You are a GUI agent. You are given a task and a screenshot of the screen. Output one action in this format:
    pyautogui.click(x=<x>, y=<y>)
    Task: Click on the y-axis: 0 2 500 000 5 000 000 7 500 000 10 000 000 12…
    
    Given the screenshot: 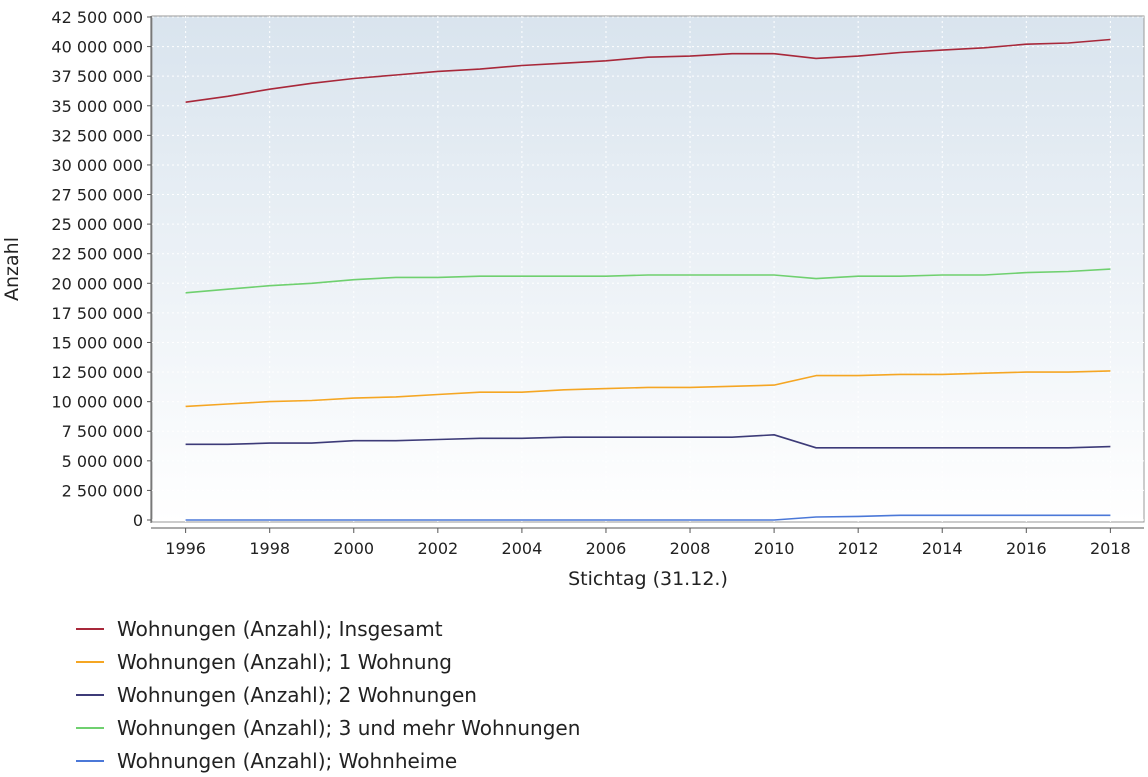 What is the action you would take?
    pyautogui.click(x=101, y=269)
    